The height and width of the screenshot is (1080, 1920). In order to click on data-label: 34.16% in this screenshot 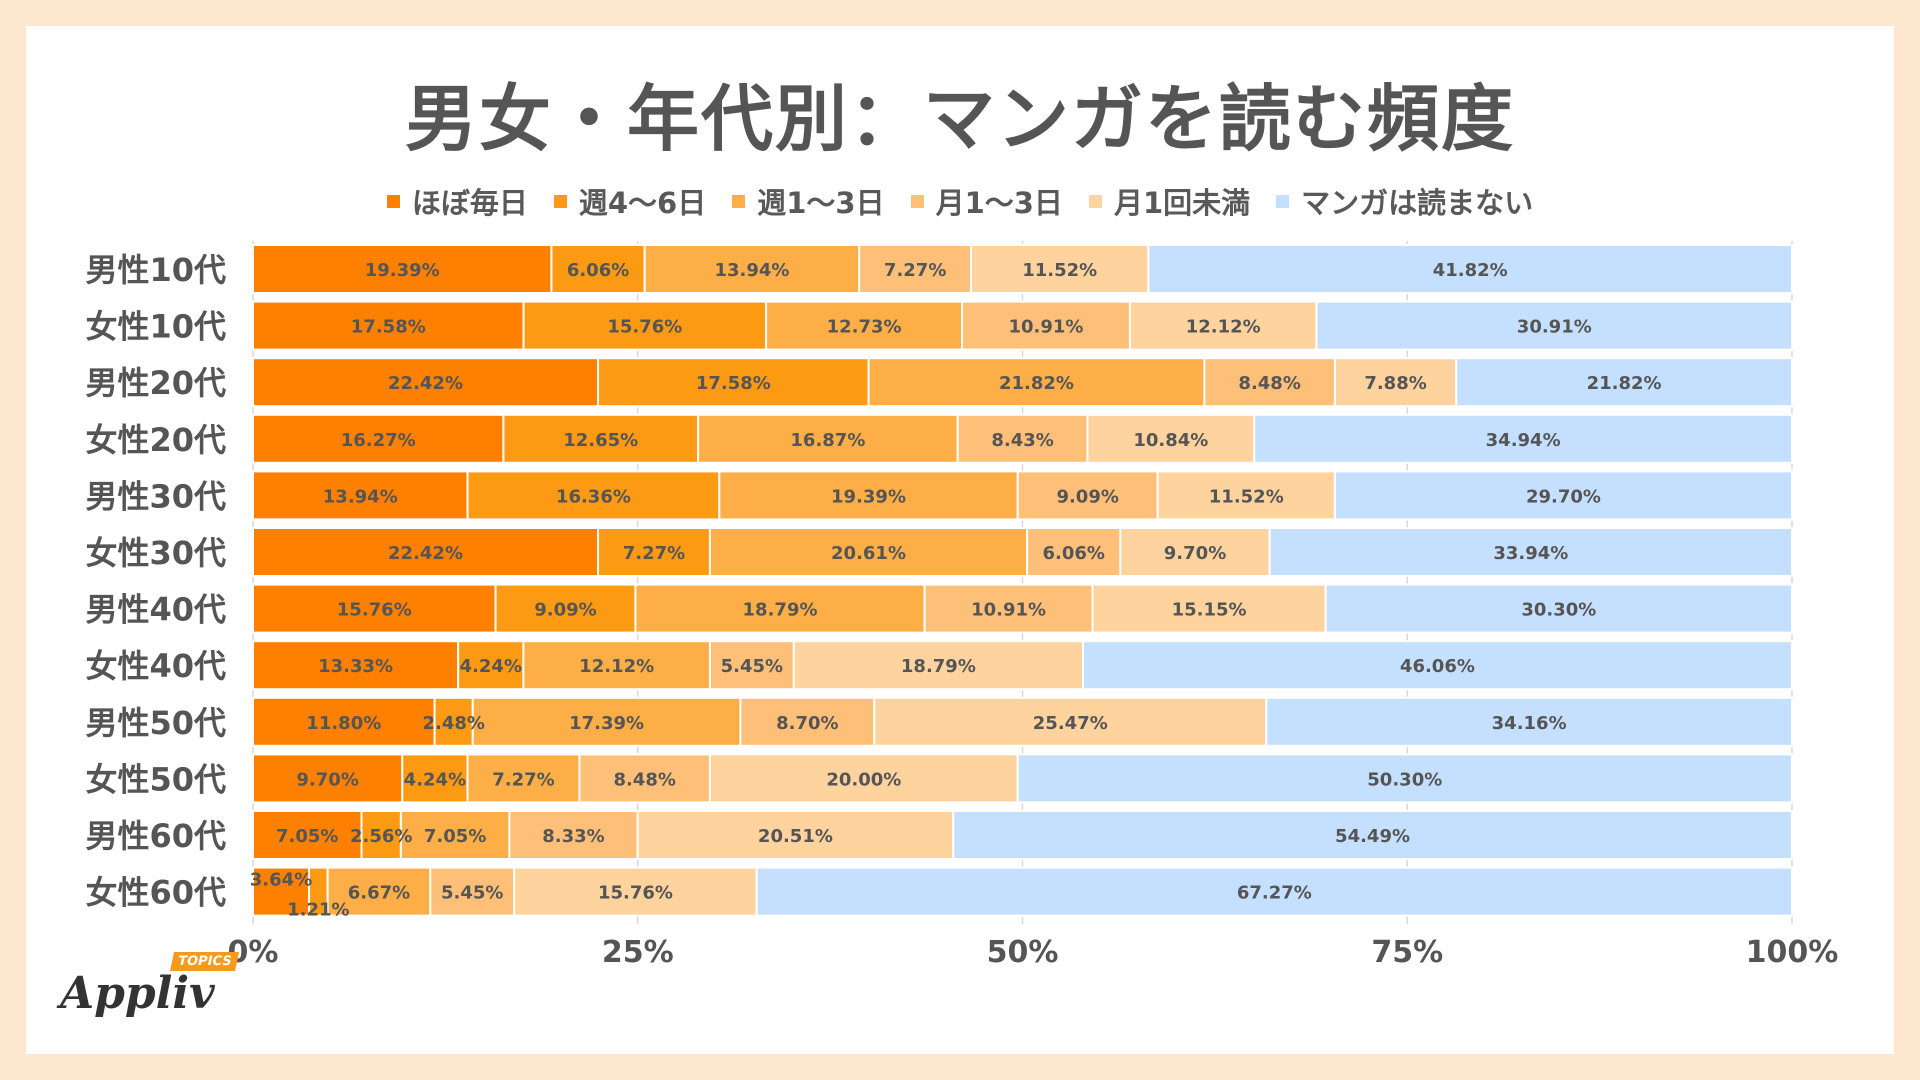, I will do `click(1529, 723)`.